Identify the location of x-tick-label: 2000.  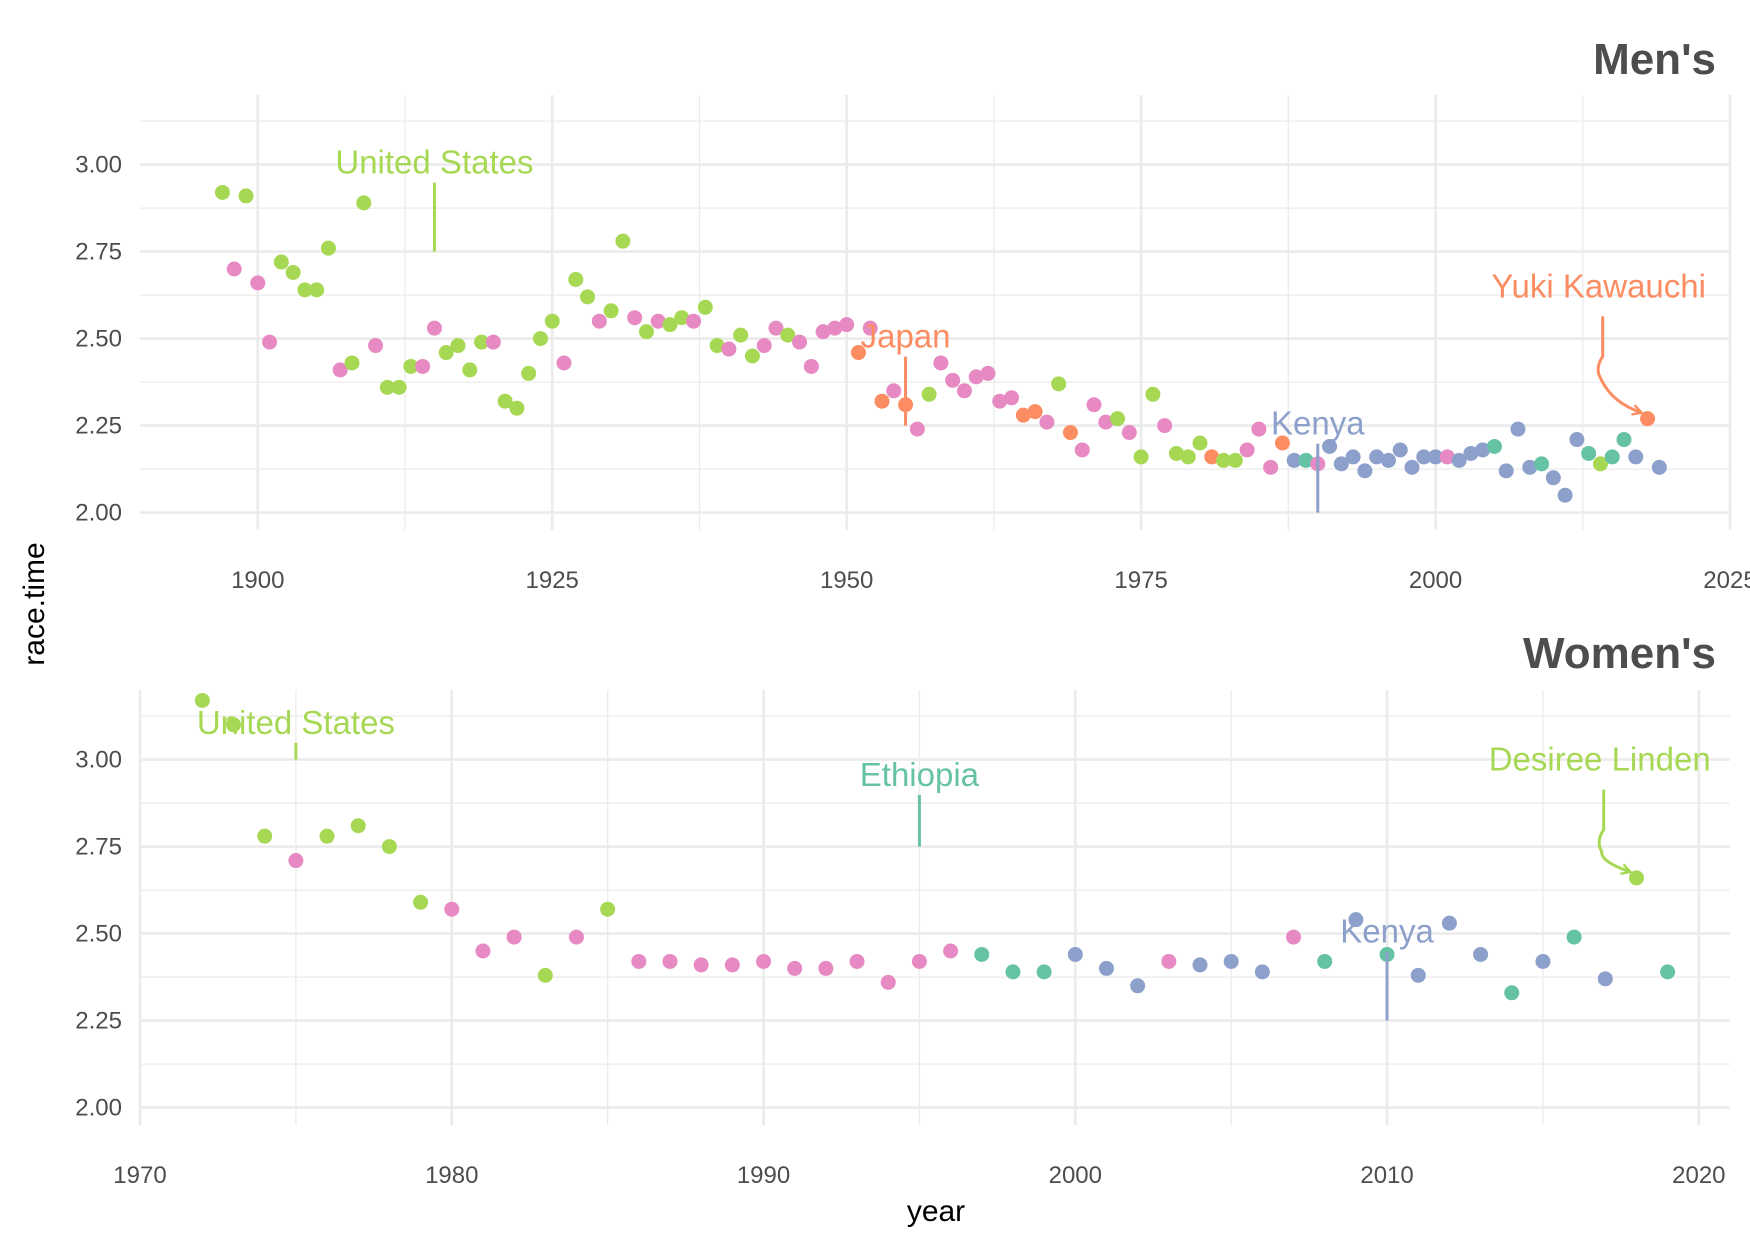
(1435, 580).